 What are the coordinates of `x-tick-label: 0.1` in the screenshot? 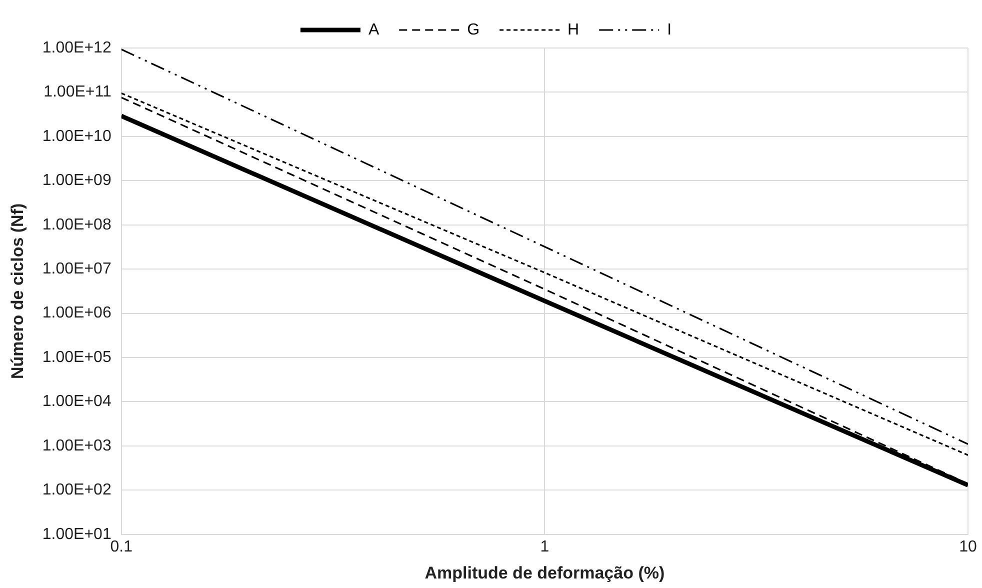 It's located at (121, 547).